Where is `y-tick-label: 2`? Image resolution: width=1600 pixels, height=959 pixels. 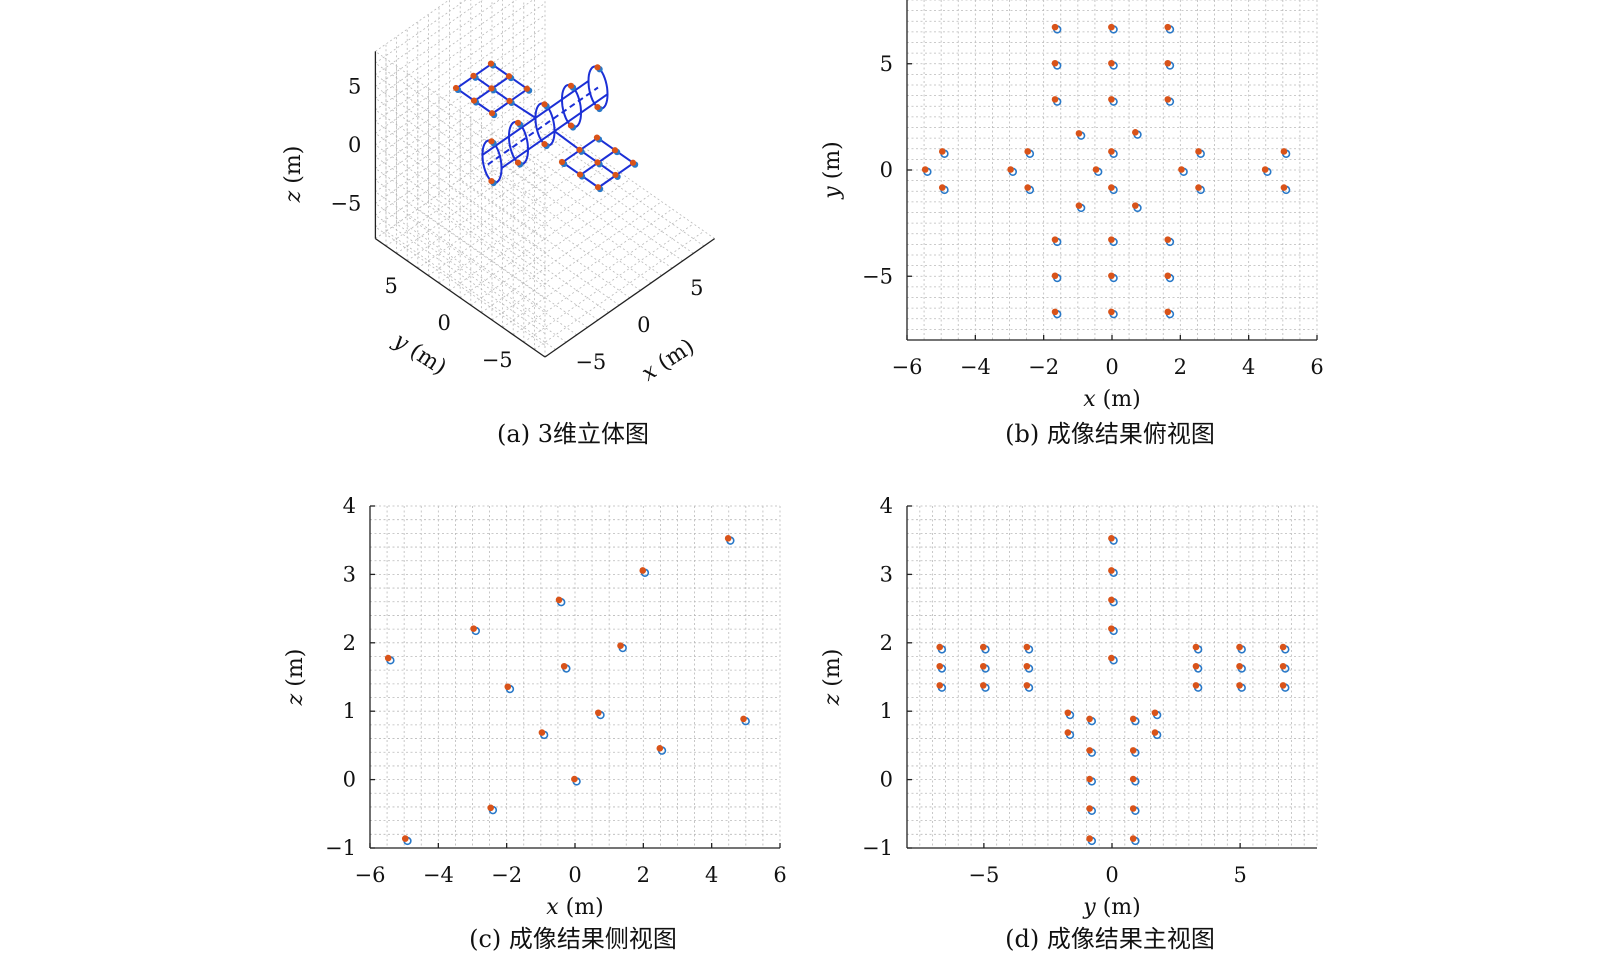 y-tick-label: 2 is located at coordinates (886, 643).